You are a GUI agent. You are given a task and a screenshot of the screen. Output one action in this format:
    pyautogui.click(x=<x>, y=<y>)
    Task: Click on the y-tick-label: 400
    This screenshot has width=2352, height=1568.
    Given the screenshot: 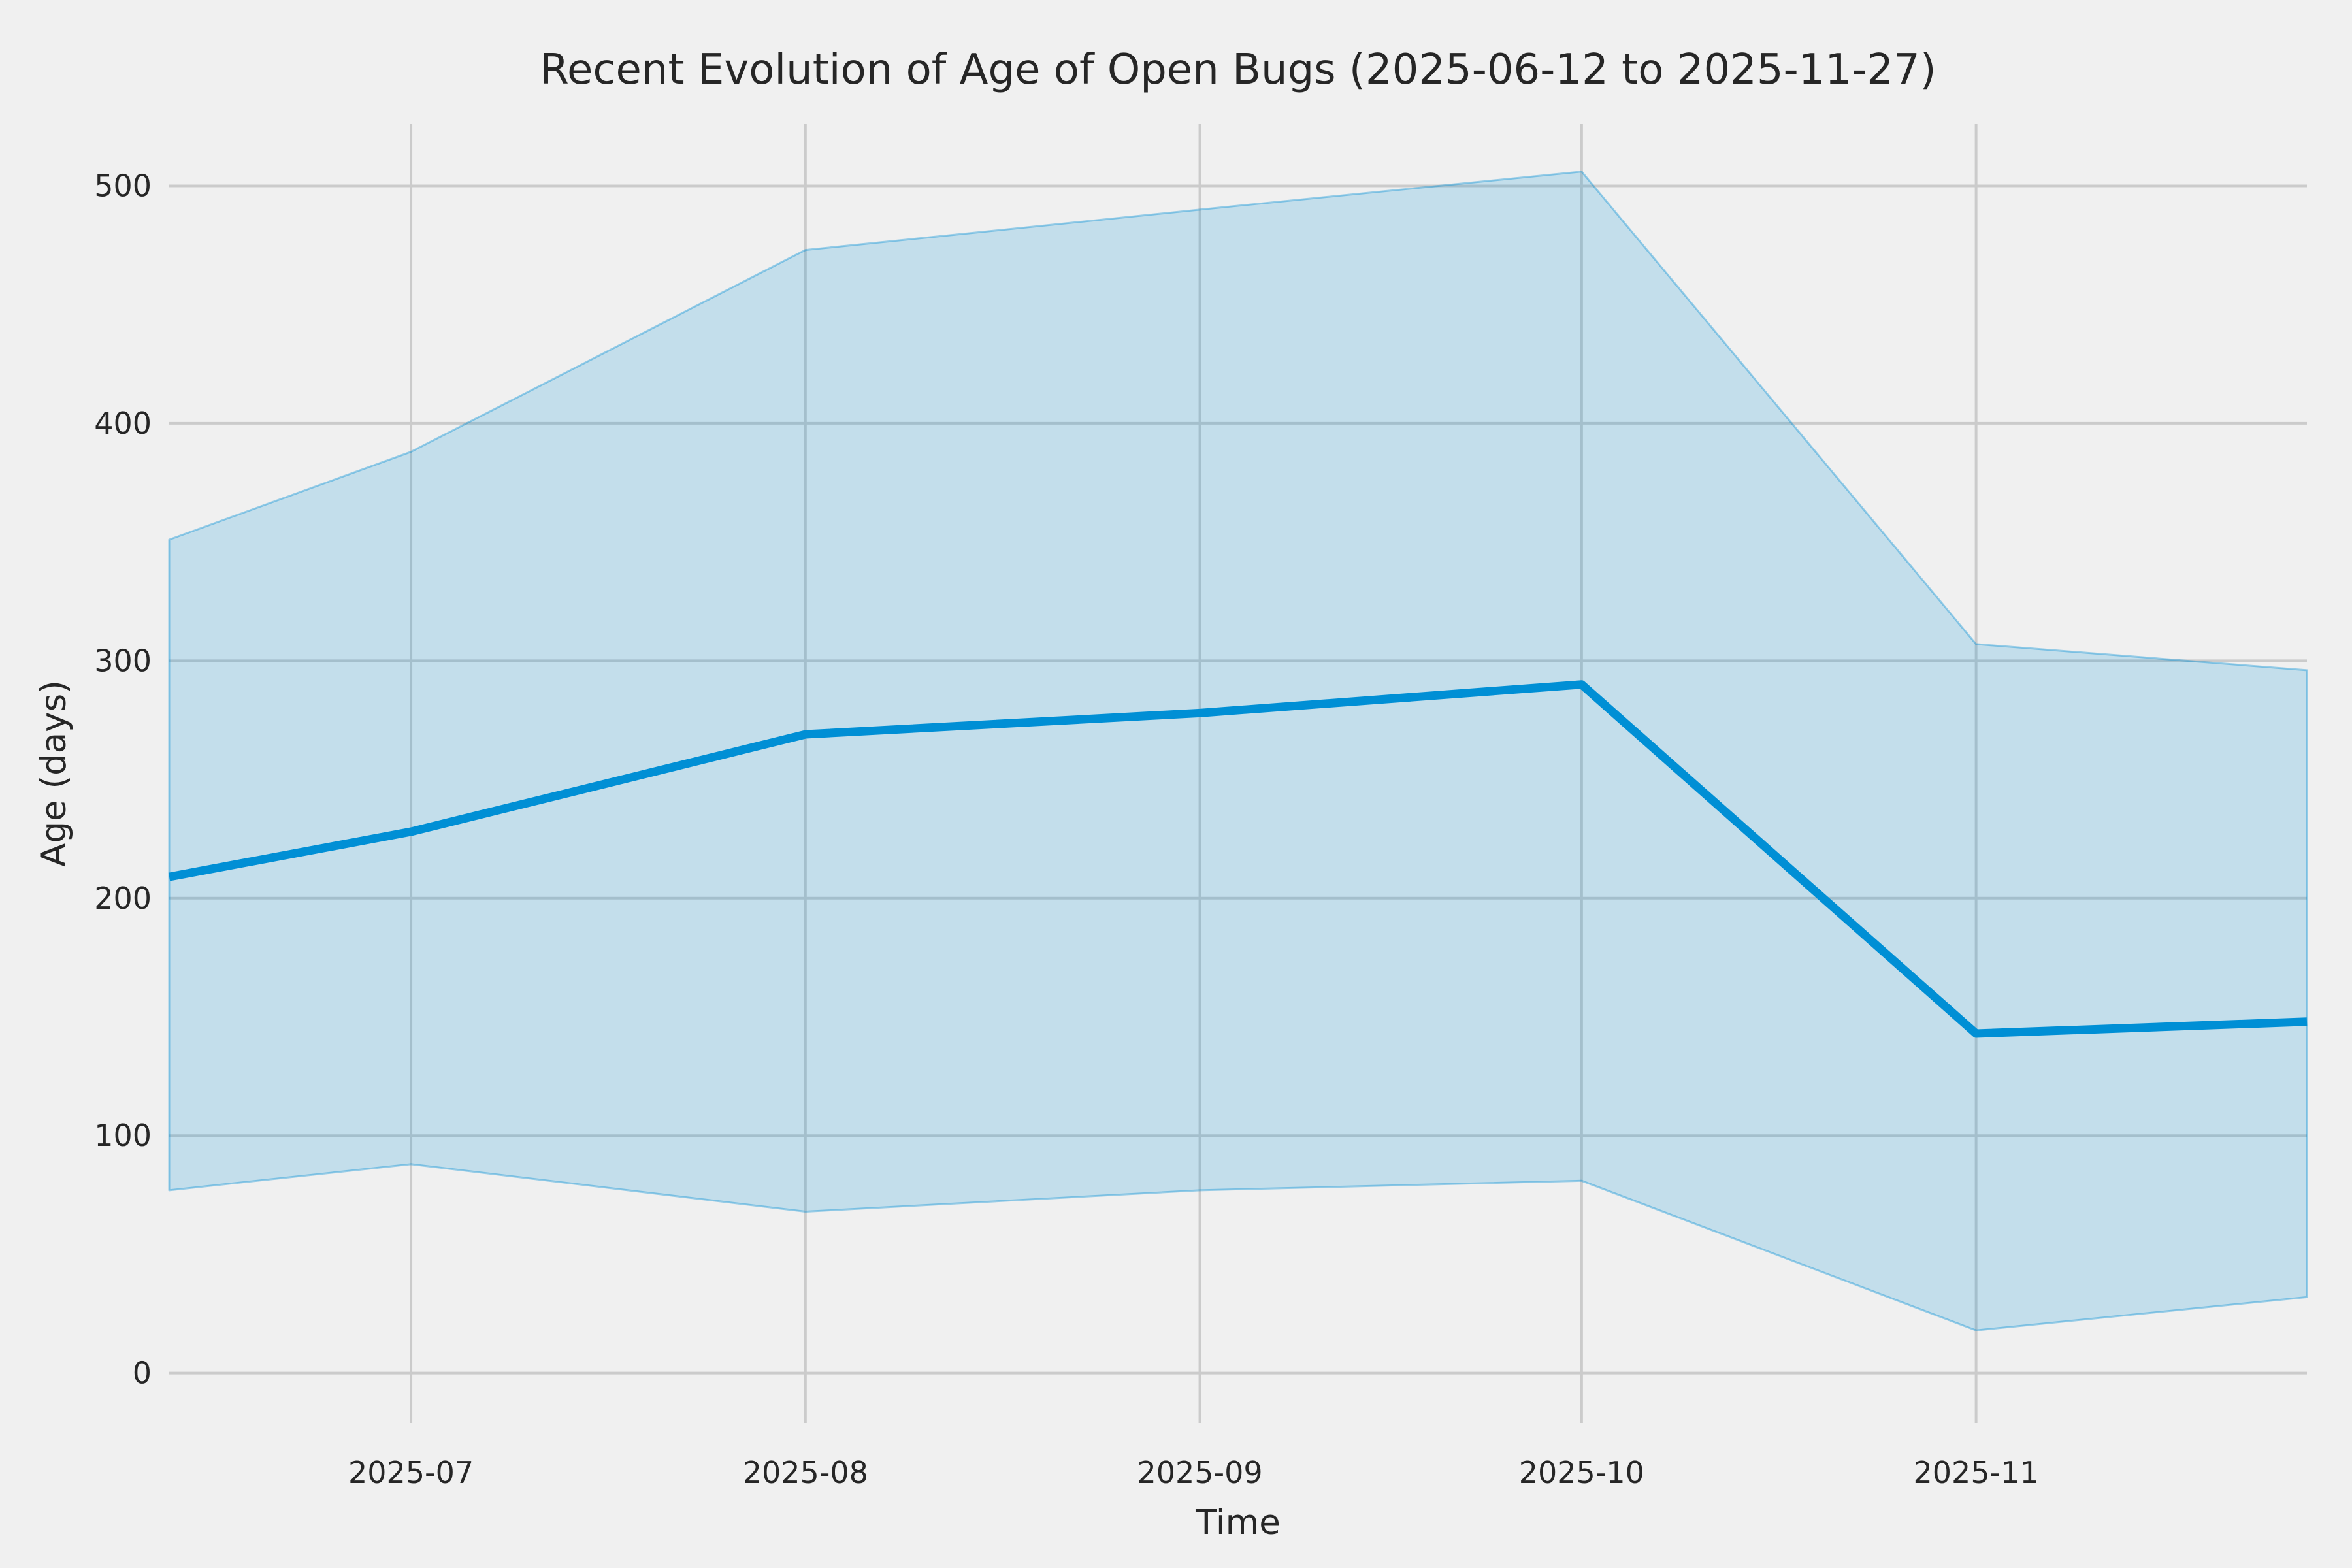 What is the action you would take?
    pyautogui.click(x=123, y=423)
    